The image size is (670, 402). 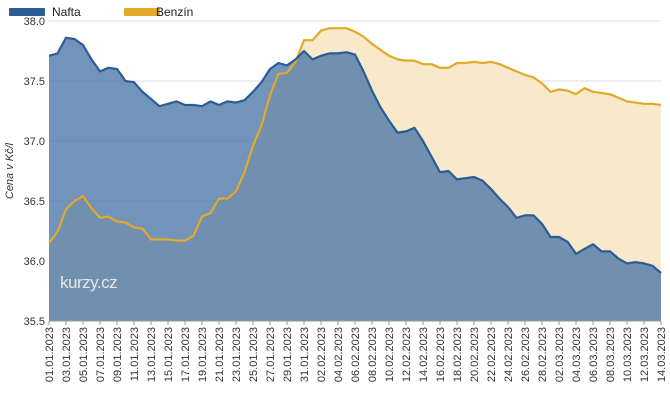 I want to click on x-tick-label: 14.02.2023, so click(x=424, y=354).